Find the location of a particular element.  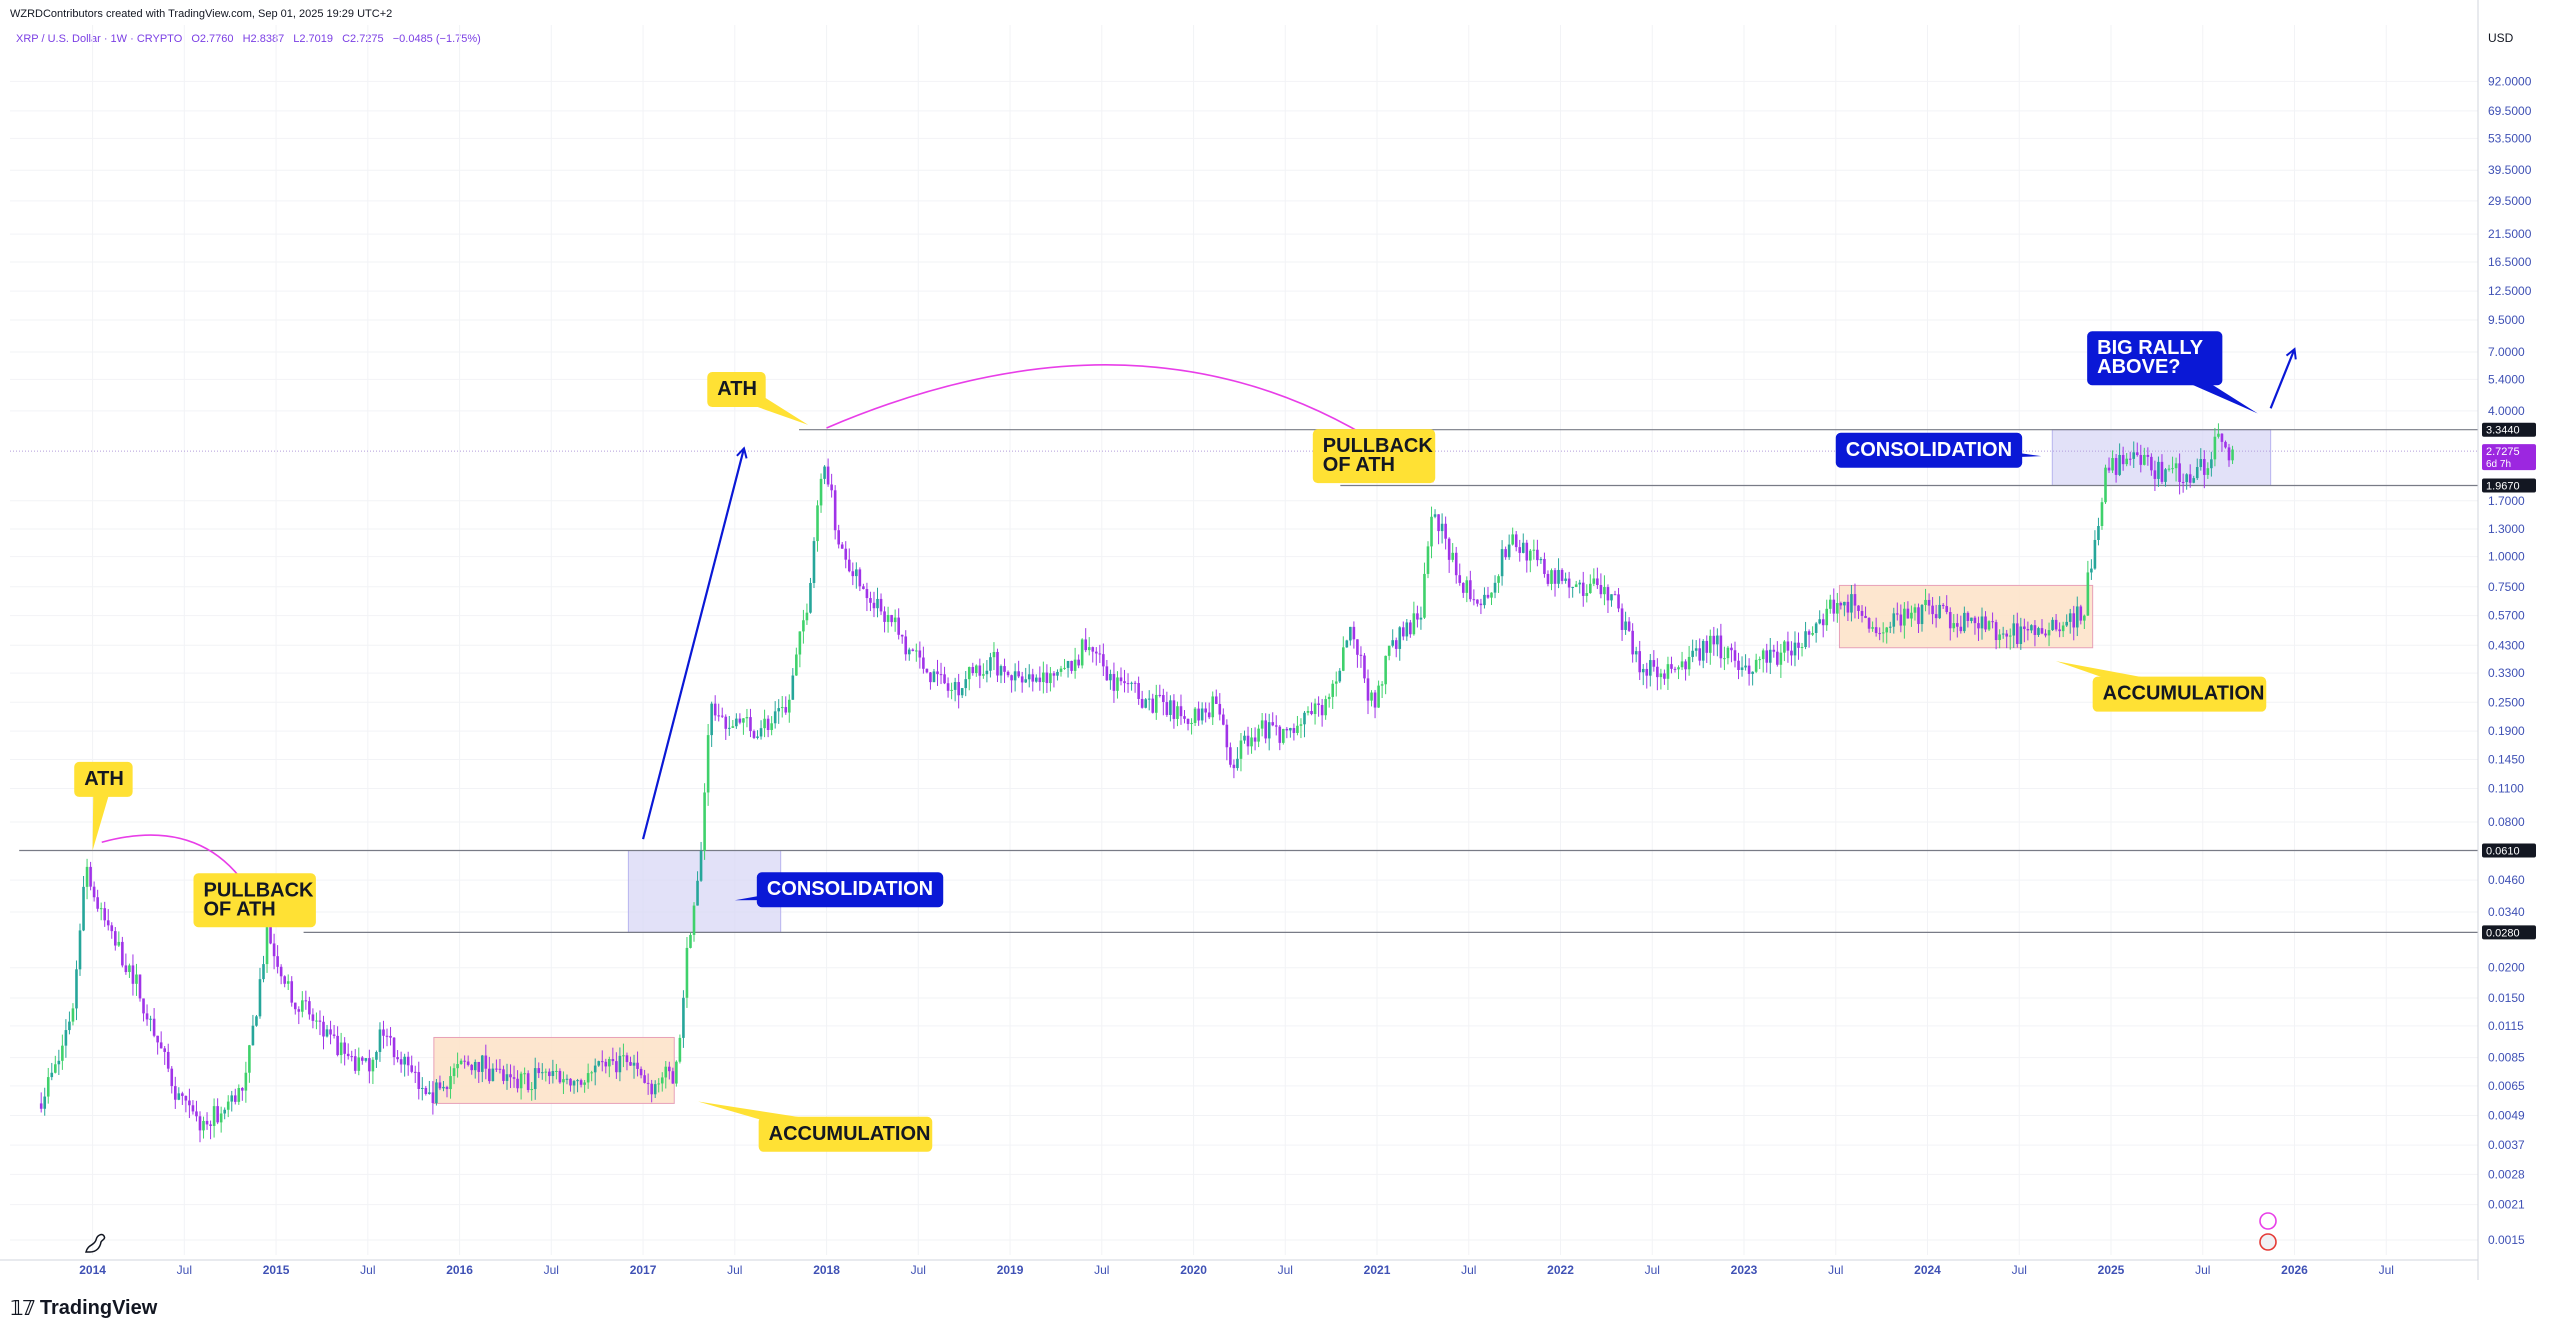

time-tick-label: 2018 is located at coordinates (826, 1270).